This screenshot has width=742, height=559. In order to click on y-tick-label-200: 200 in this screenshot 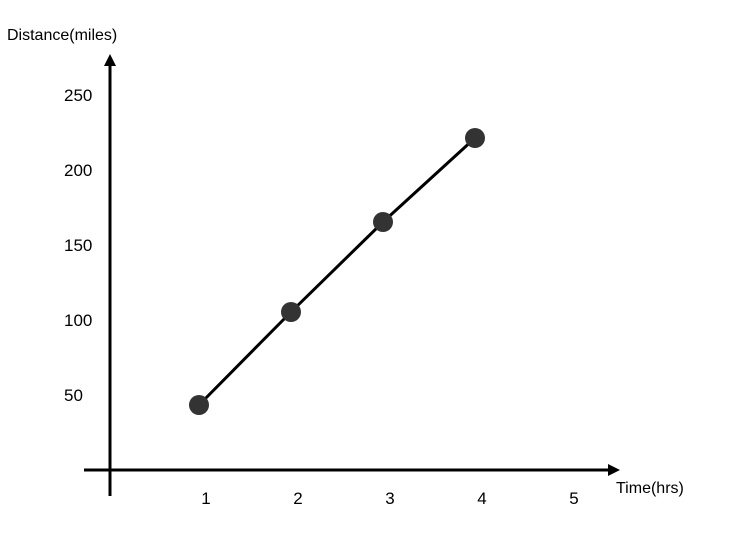, I will do `click(78, 170)`.